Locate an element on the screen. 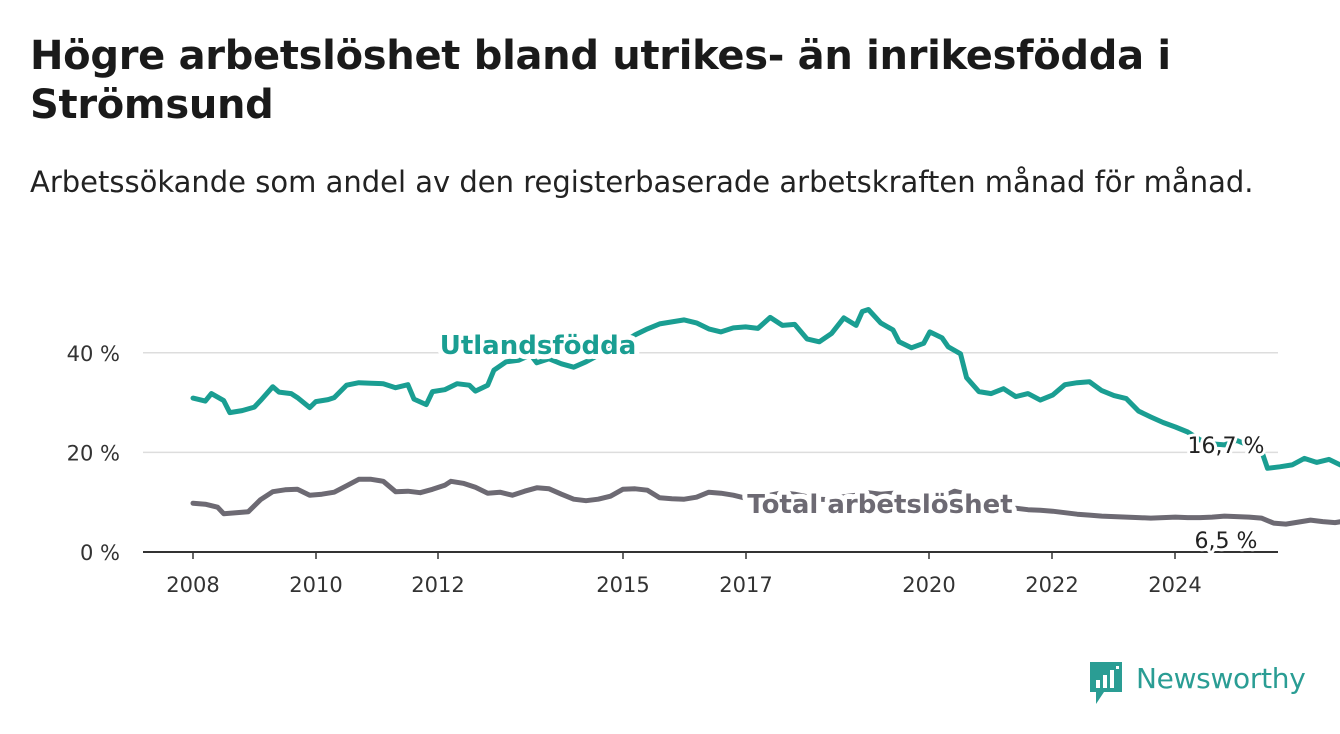 This screenshot has width=1340, height=734. newsworthy-logo: Newsworthy is located at coordinates (1203, 683).